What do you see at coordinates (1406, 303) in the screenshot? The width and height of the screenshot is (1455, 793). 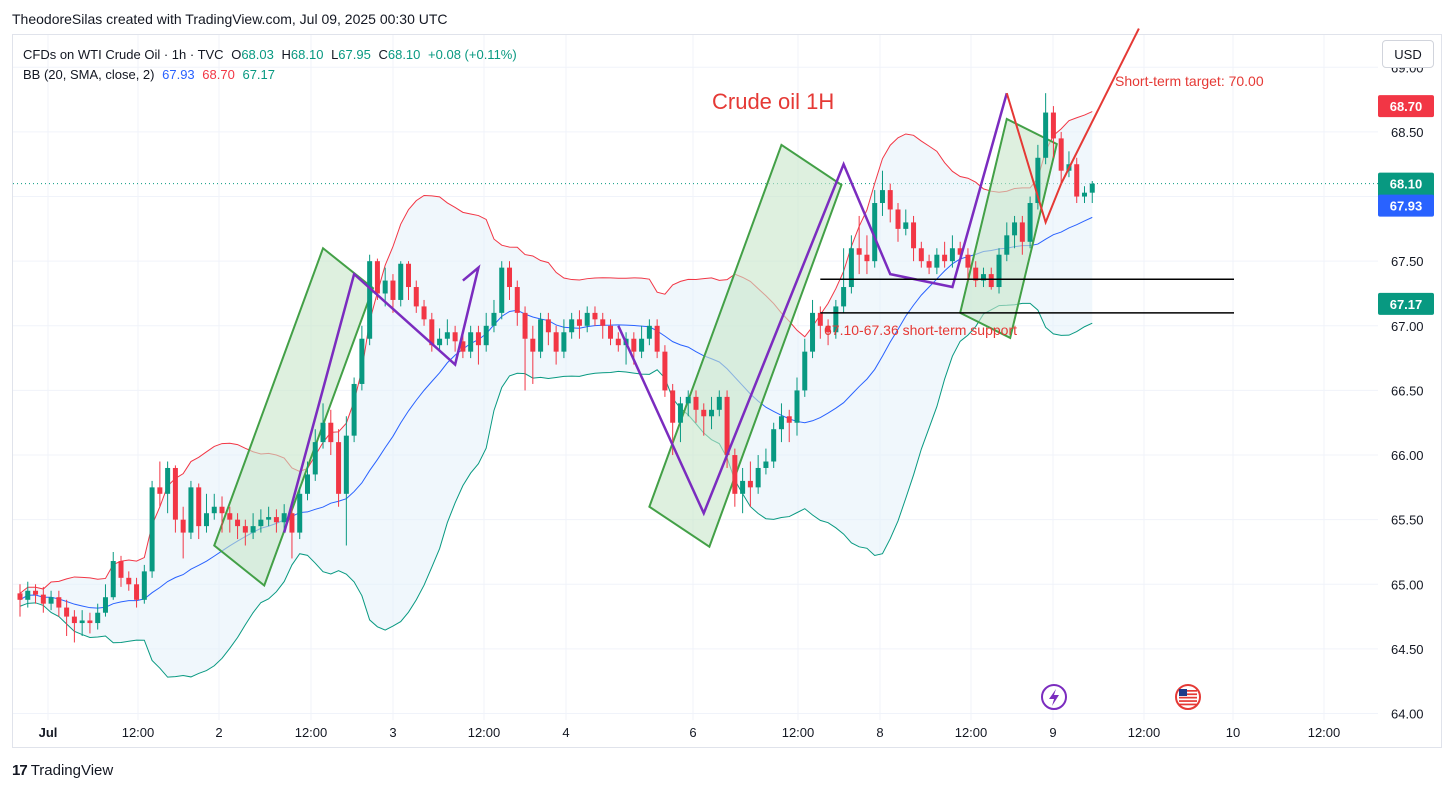 I see `price-badge-bg` at bounding box center [1406, 303].